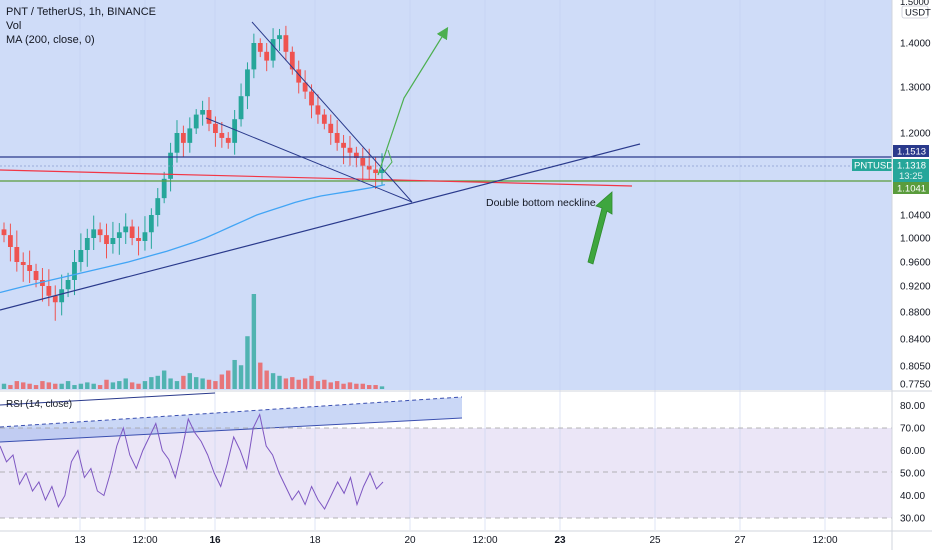 This screenshot has height=550, width=932. Describe the element at coordinates (193, 238) in the screenshot. I see `ma200-line` at that location.